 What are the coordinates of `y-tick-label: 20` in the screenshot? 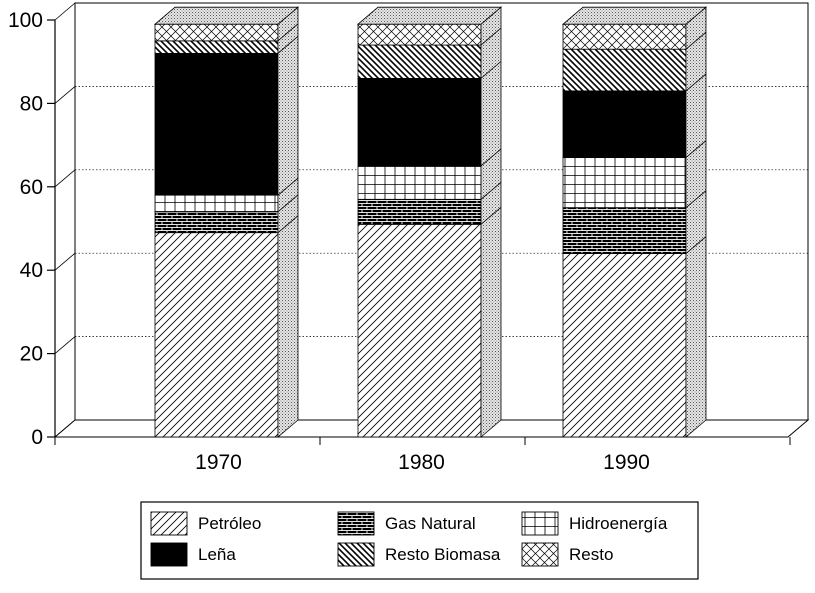 It's located at (31, 354).